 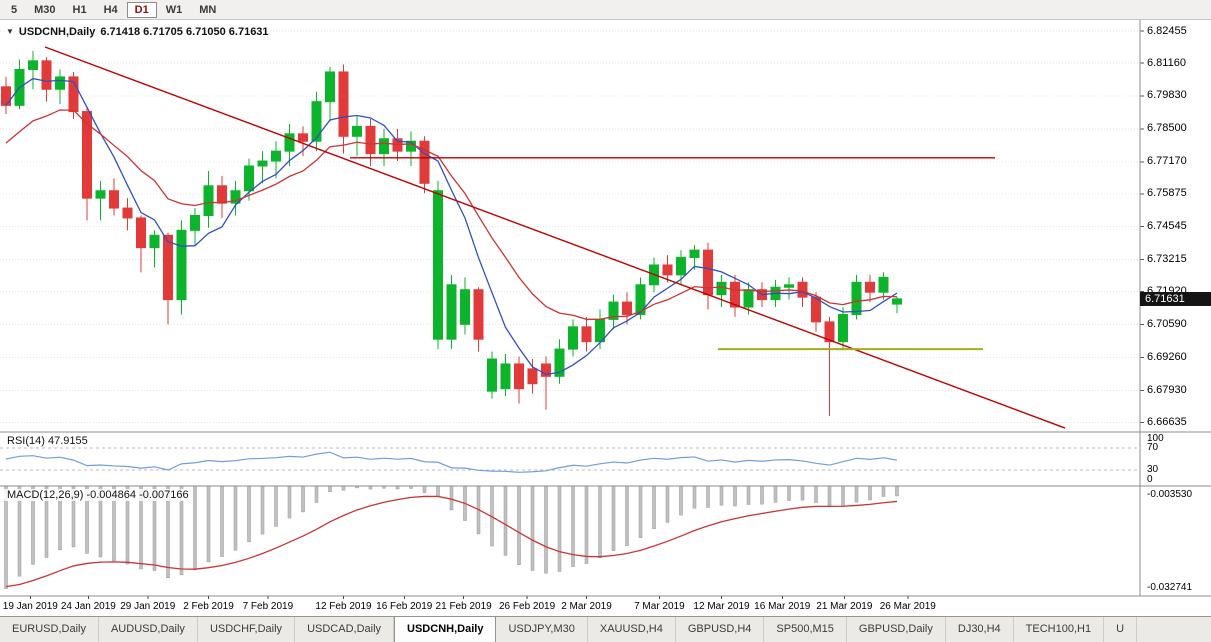 I want to click on chart-tab-usdchf-daily: USDCHF,Daily, so click(x=247, y=629).